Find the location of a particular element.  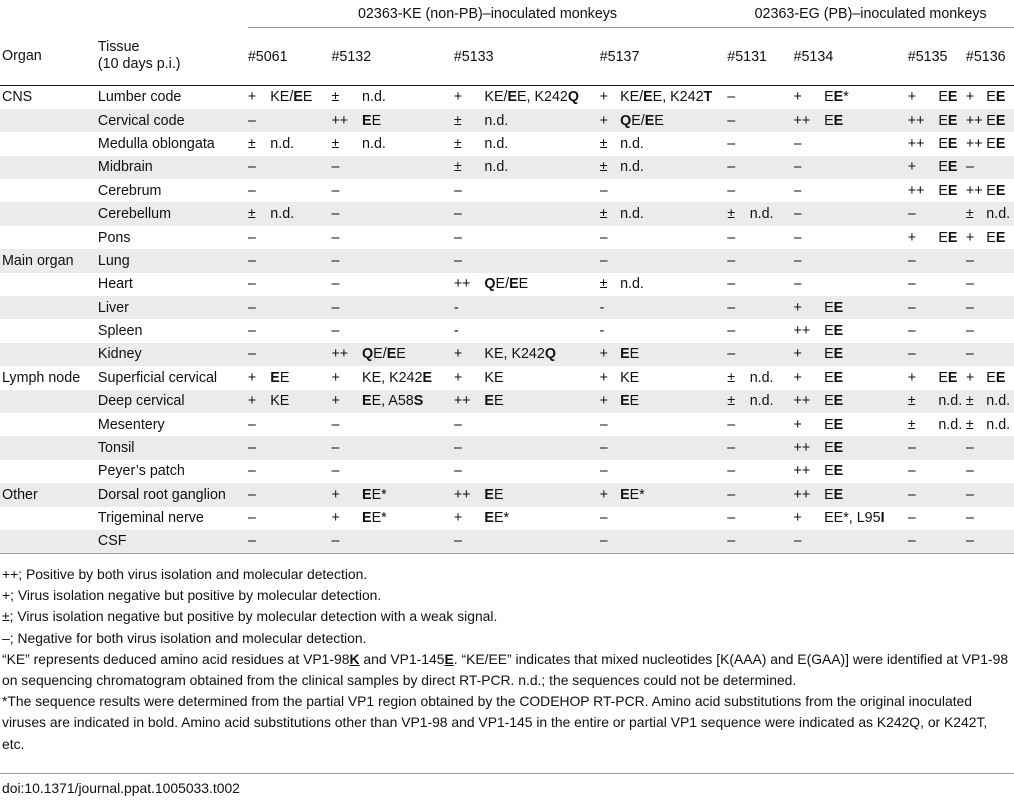

sequence-cell: KE/EE, K242T is located at coordinates (666, 97).